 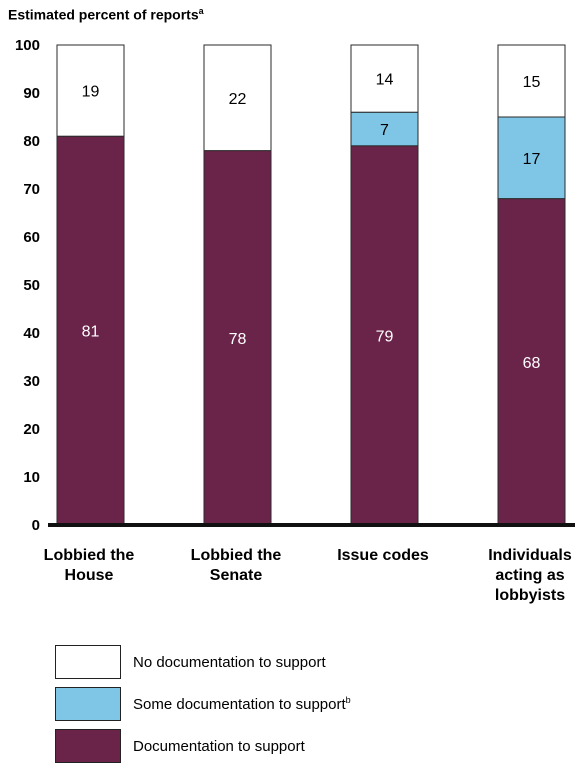 I want to click on legend-label-no-documentation: No documentation to support, so click(x=229, y=662).